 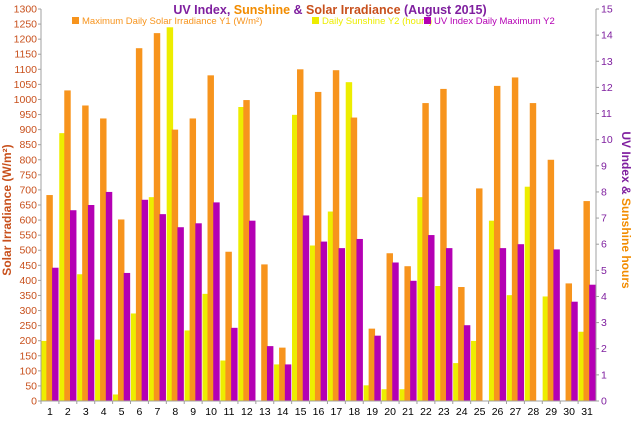 I want to click on title-part-1: ,, so click(x=230, y=10).